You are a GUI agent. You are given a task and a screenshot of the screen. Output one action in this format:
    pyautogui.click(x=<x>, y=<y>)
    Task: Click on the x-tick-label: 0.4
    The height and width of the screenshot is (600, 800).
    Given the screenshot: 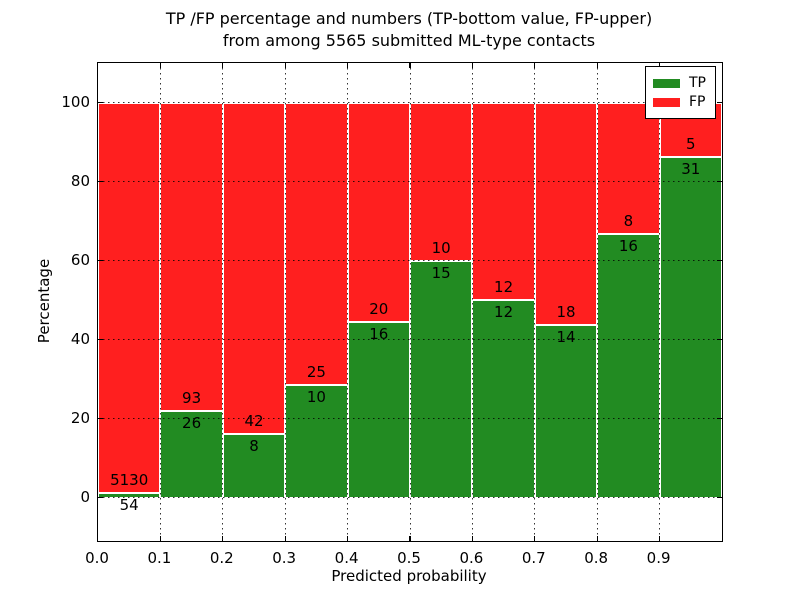 What is the action you would take?
    pyautogui.click(x=346, y=558)
    